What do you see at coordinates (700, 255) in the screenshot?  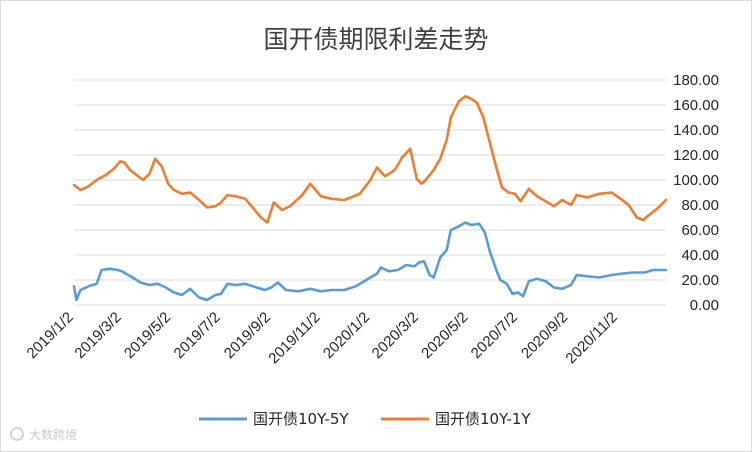 I see `y-tick-label: 40.00` at bounding box center [700, 255].